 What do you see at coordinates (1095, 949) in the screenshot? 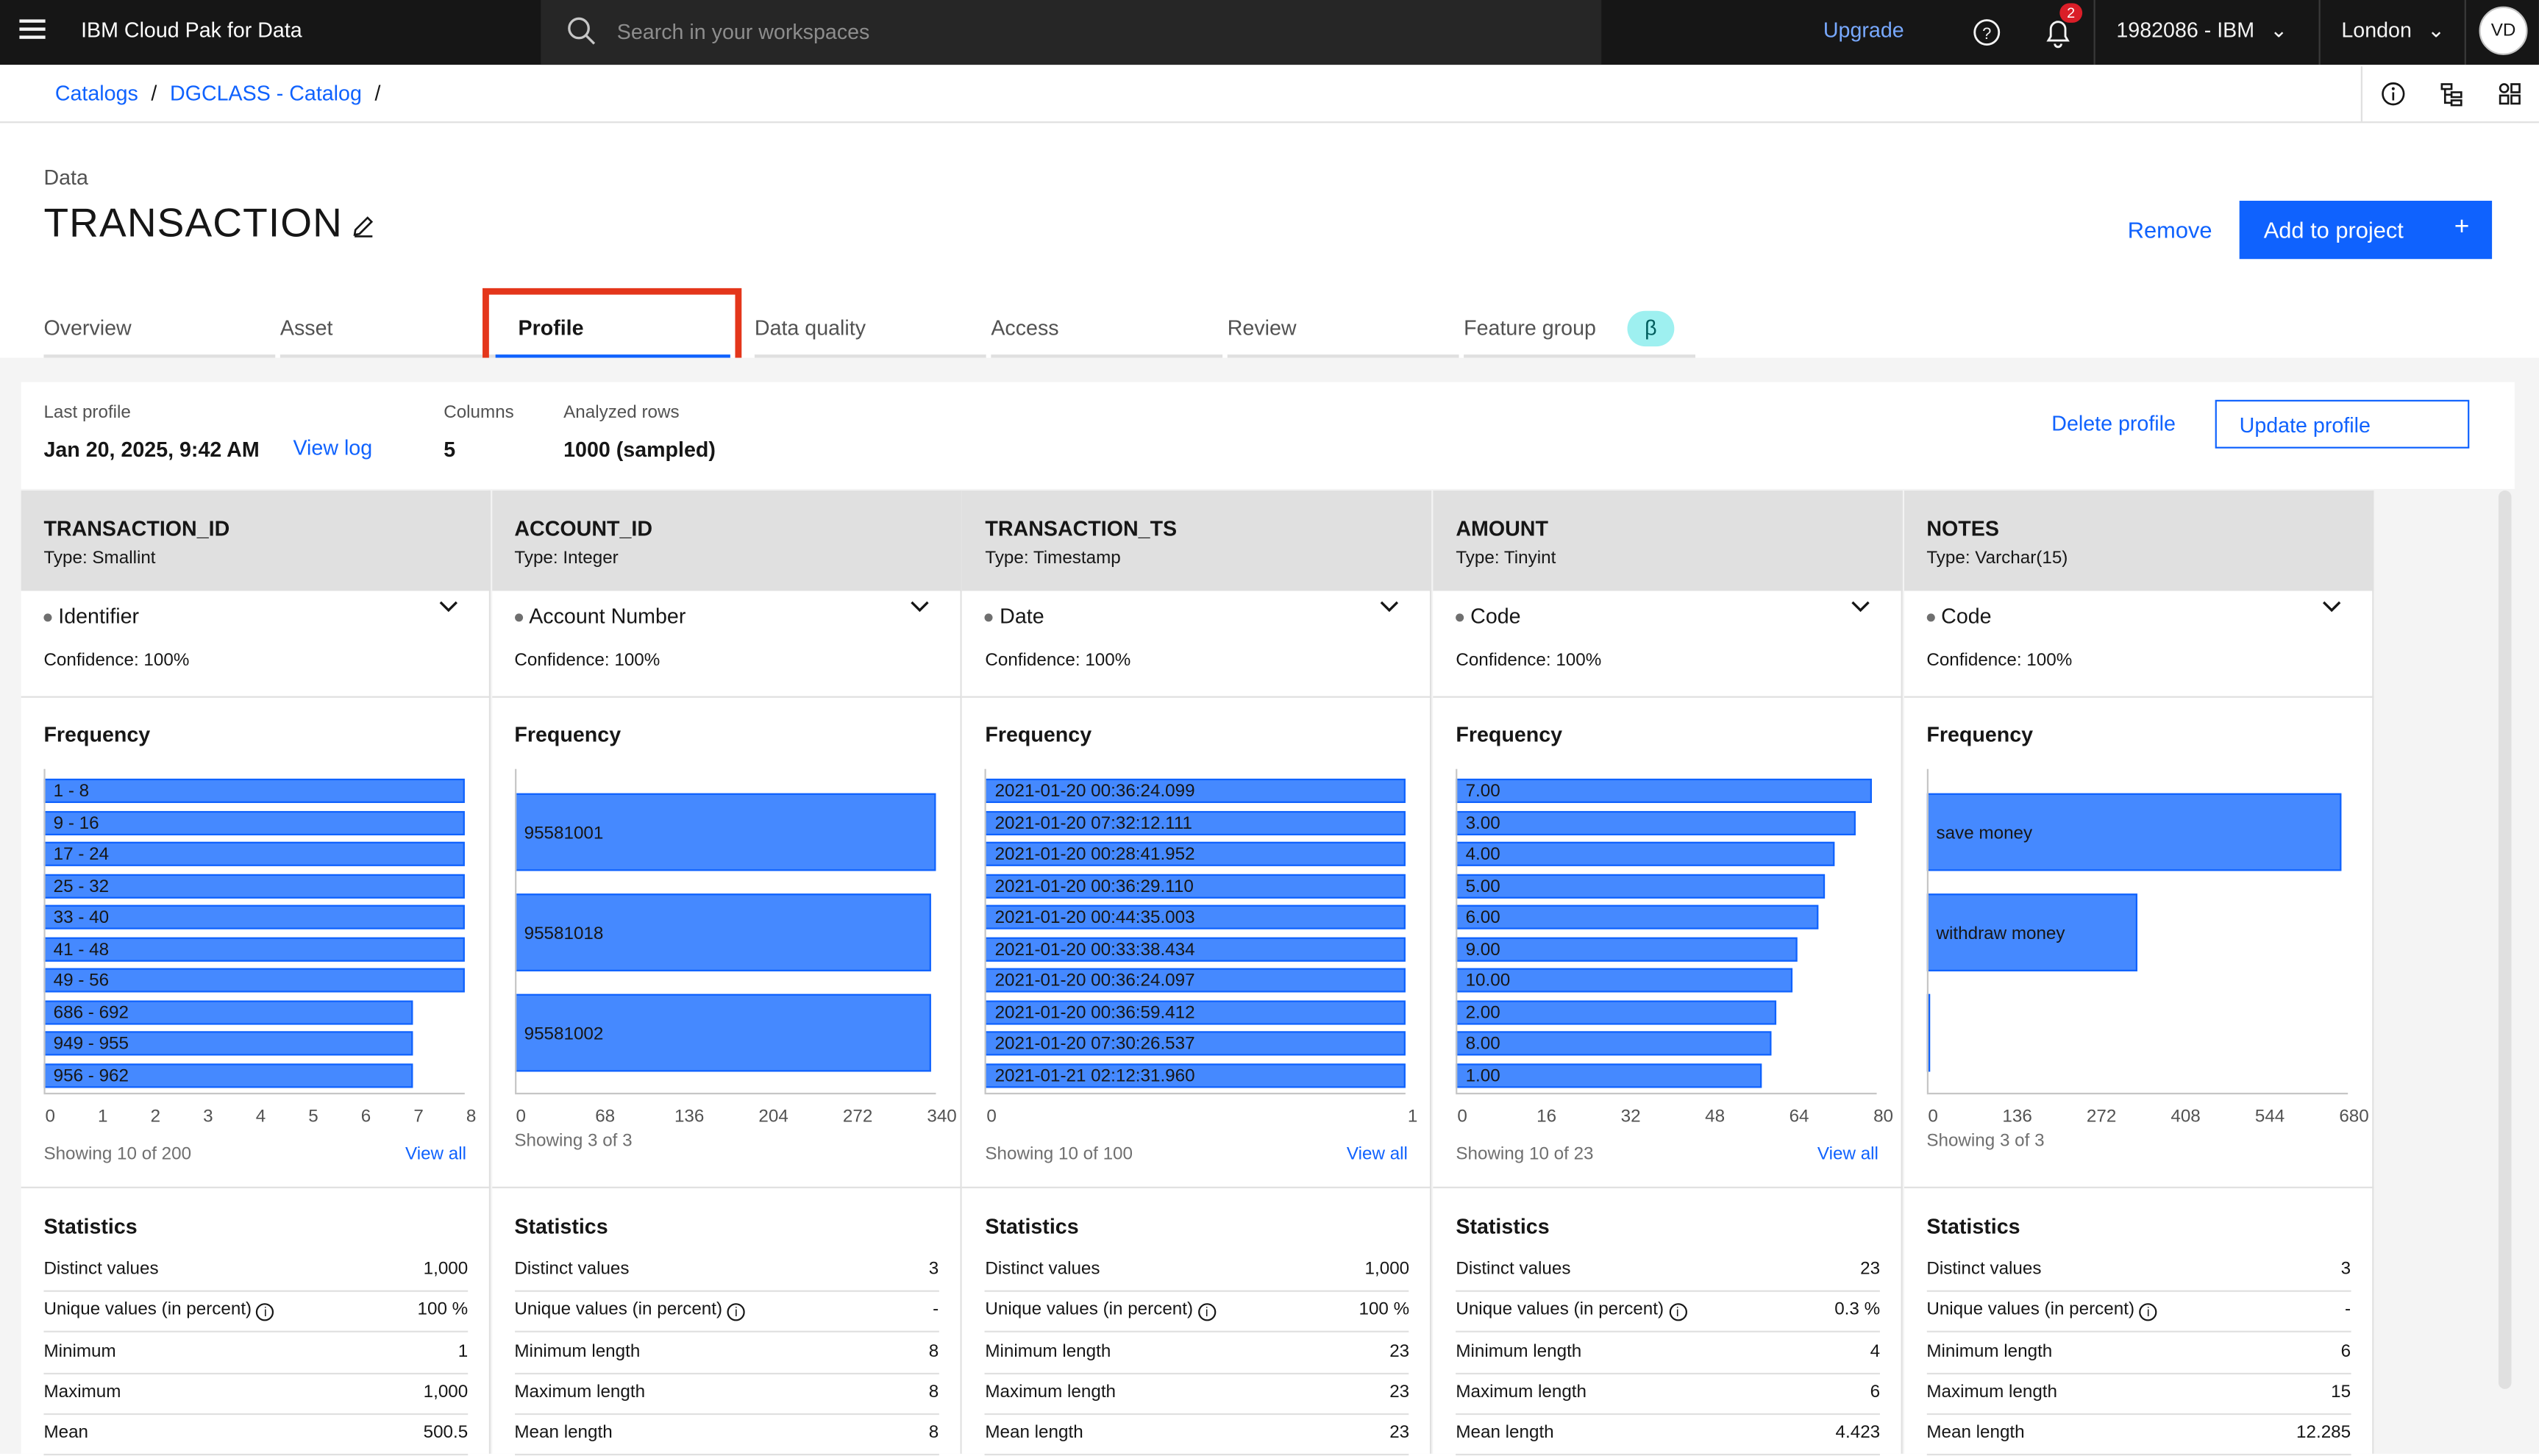
I see `bar-label: 2021-01-20 00:33:38.434` at bounding box center [1095, 949].